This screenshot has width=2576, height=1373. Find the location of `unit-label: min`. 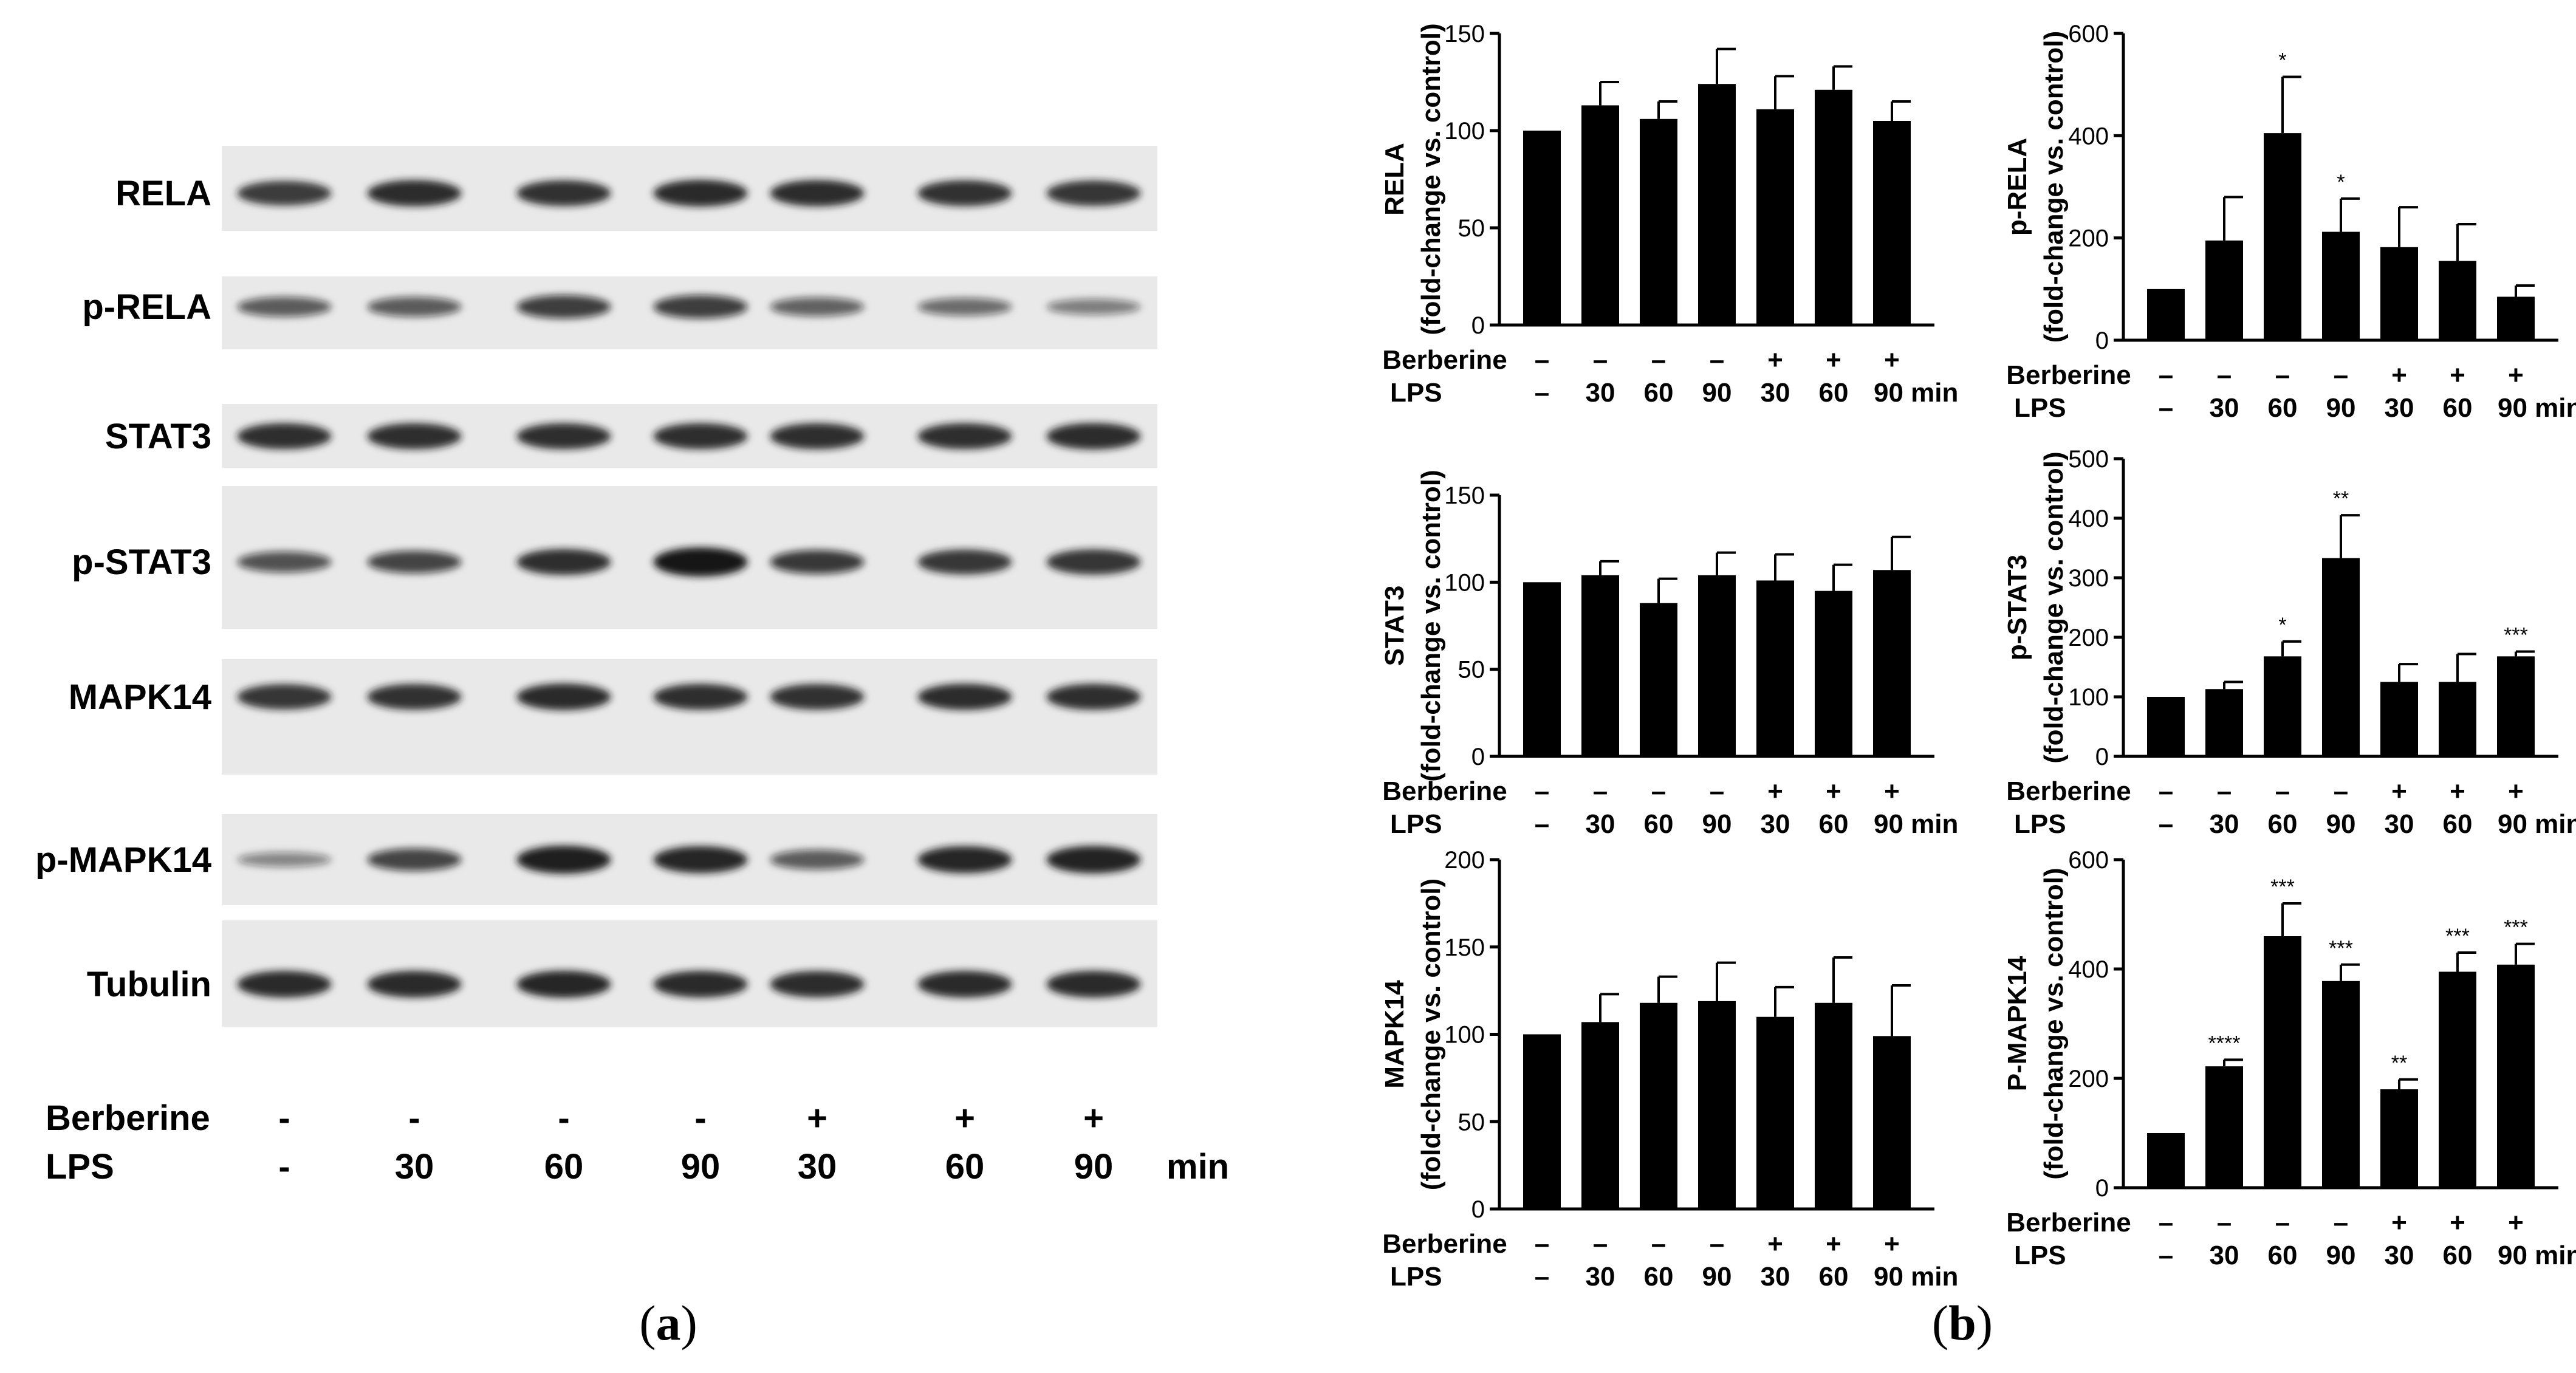

unit-label: min is located at coordinates (1197, 1167).